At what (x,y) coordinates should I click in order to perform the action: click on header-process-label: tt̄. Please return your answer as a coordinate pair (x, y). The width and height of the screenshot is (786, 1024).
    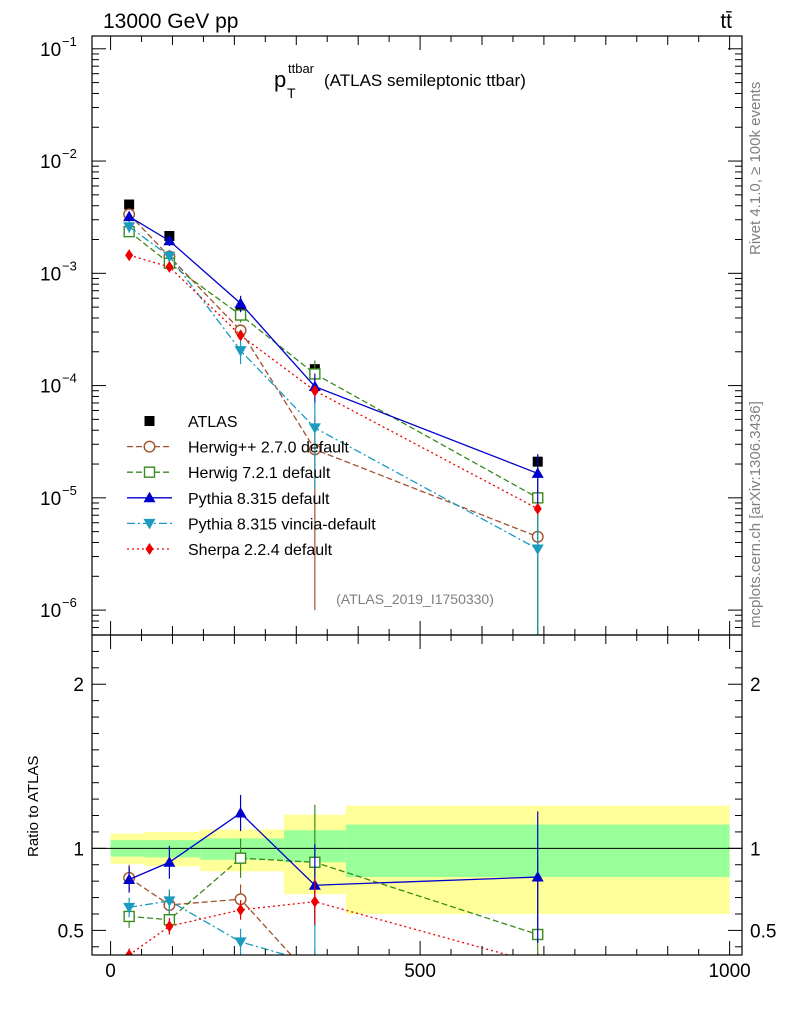
    Looking at the image, I should click on (726, 21).